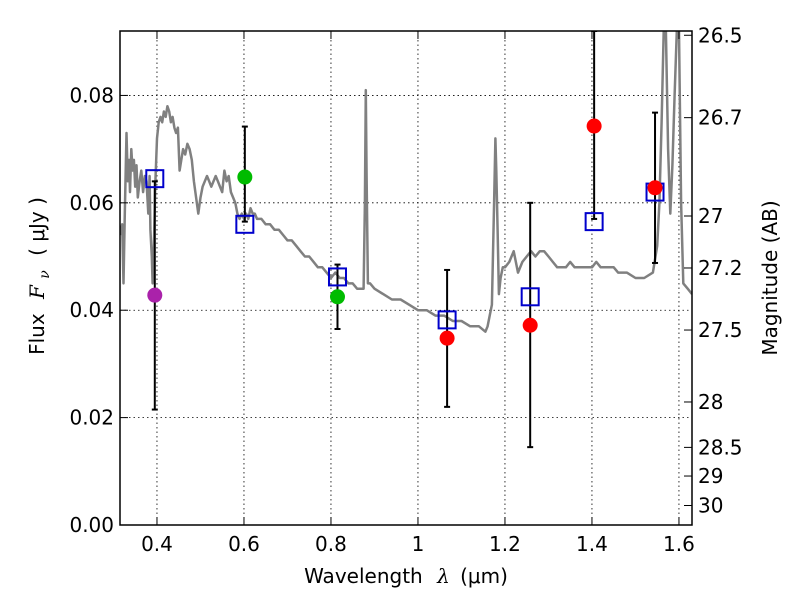 The image size is (800, 600). I want to click on y-axis: 0.00 0.02 0.04 0.06 0.08, so click(98, 310).